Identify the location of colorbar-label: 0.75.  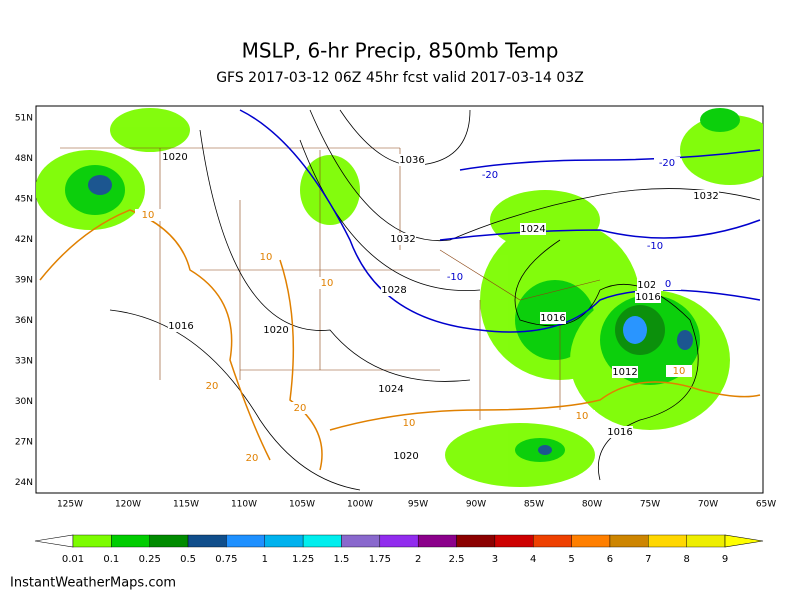
(226, 559).